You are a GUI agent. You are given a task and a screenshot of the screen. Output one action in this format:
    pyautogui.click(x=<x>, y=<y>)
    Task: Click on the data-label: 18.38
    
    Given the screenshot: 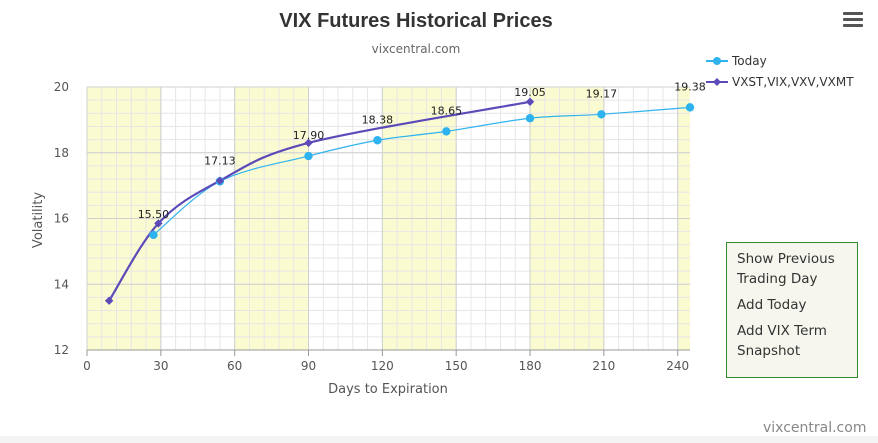 What is the action you would take?
    pyautogui.click(x=378, y=119)
    